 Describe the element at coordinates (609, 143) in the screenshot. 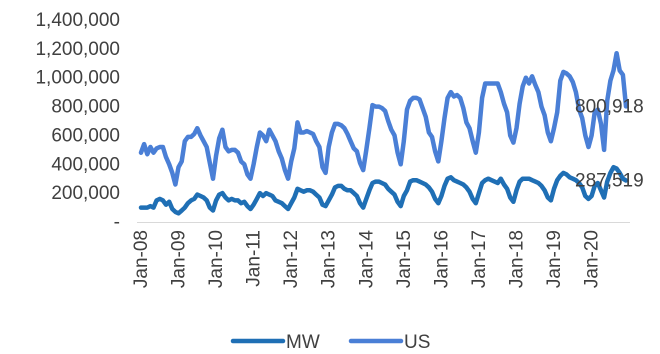

I see `data-labels: 800,918 287,519` at that location.